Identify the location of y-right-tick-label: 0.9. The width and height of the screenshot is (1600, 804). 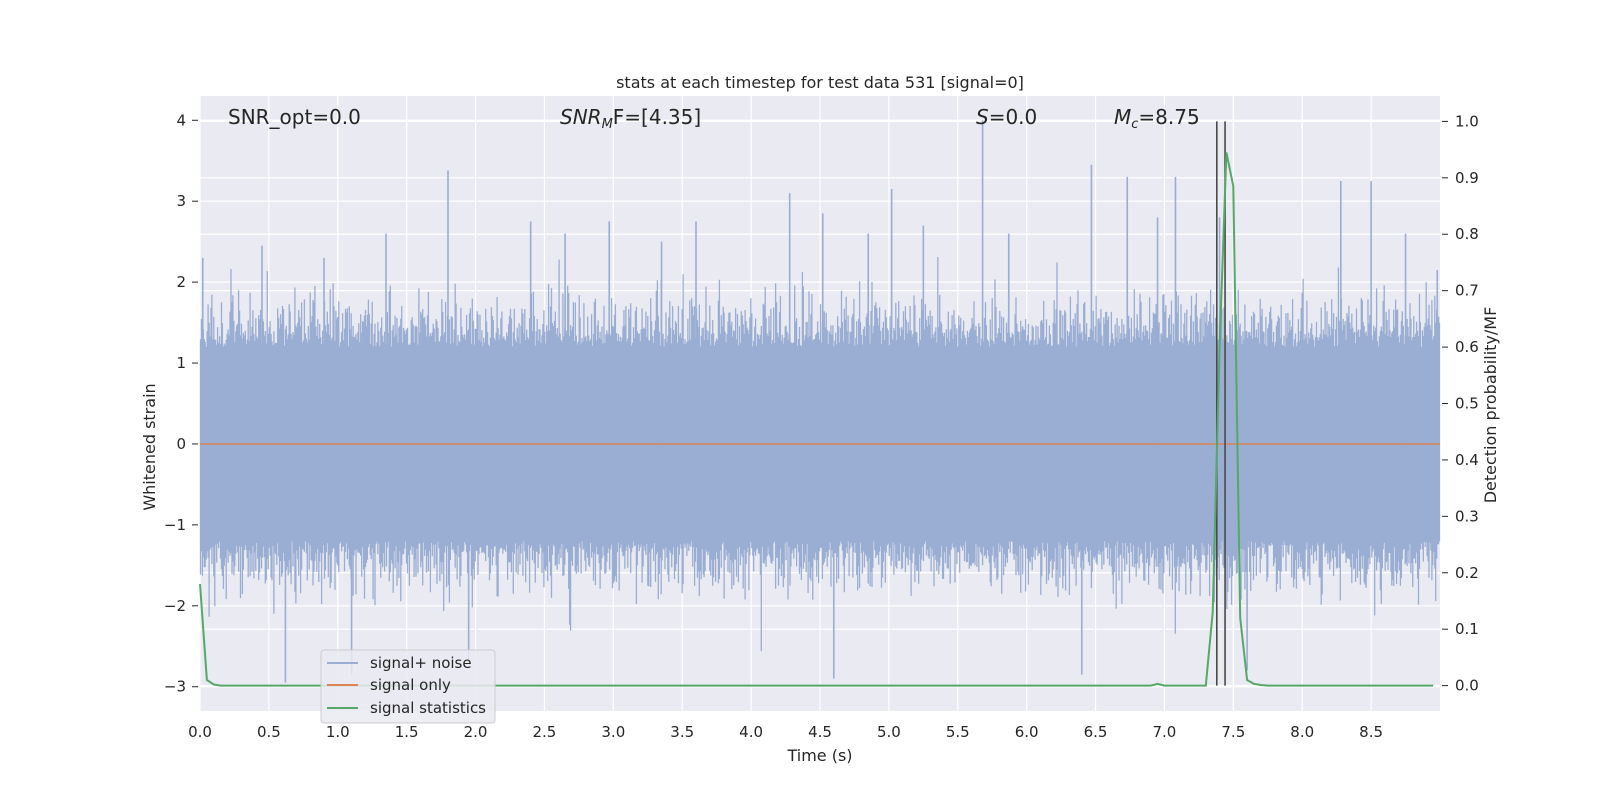
(1467, 178).